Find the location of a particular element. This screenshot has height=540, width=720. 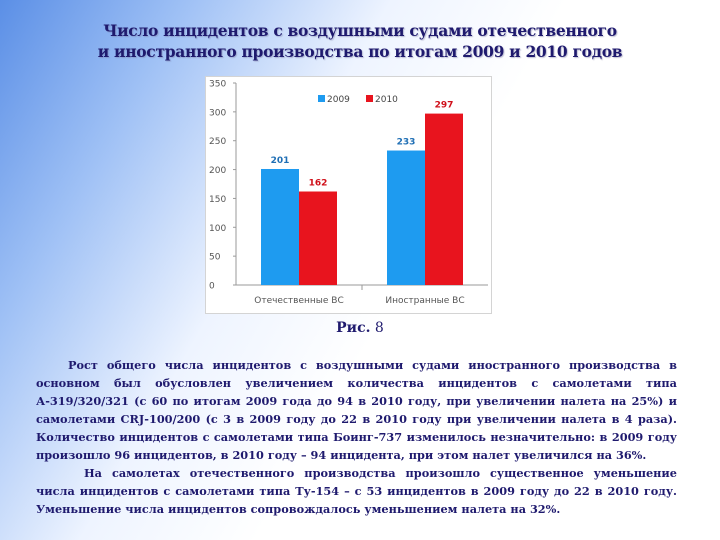

data-label: 162 is located at coordinates (318, 184).